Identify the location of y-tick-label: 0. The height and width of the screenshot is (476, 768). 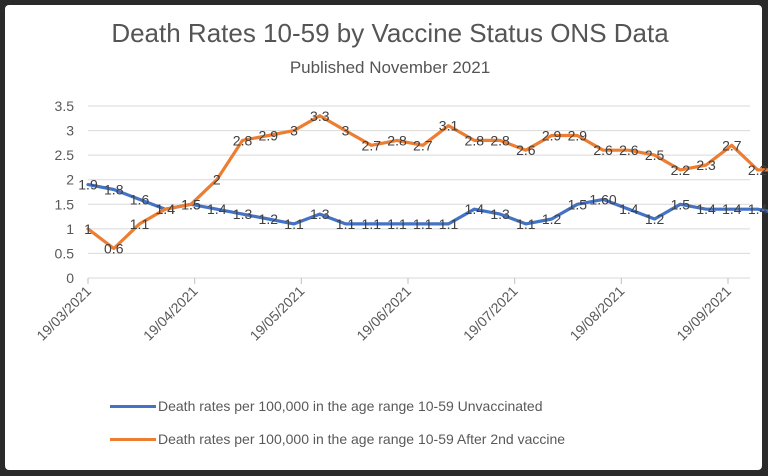
(70, 278).